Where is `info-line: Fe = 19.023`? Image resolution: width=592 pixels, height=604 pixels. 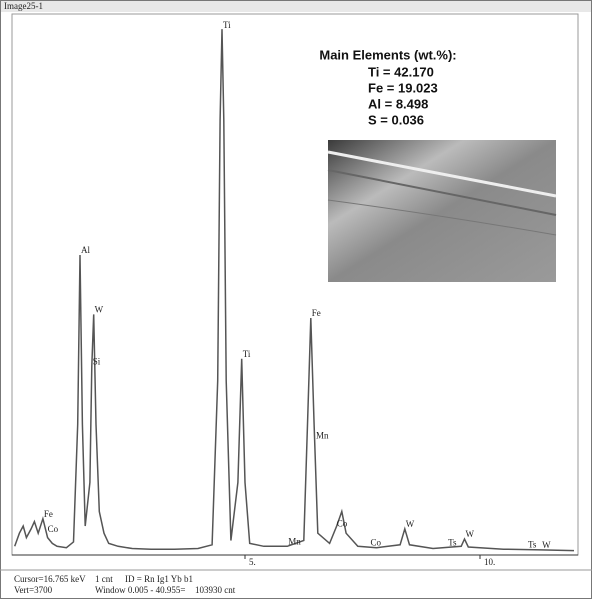 info-line: Fe = 19.023 is located at coordinates (403, 87).